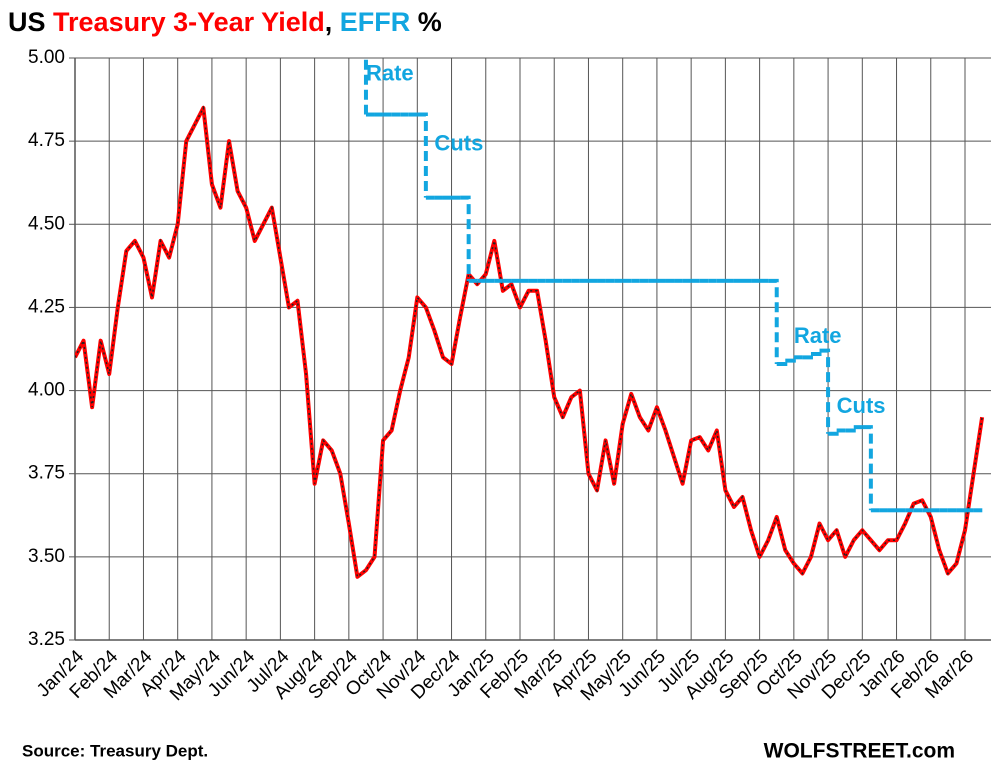  What do you see at coordinates (27, 22) in the screenshot?
I see `title-prefix: US` at bounding box center [27, 22].